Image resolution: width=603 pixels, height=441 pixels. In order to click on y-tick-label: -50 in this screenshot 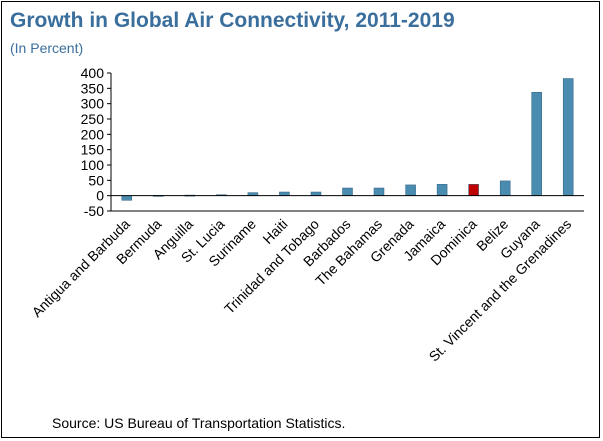, I will do `click(94, 211)`.